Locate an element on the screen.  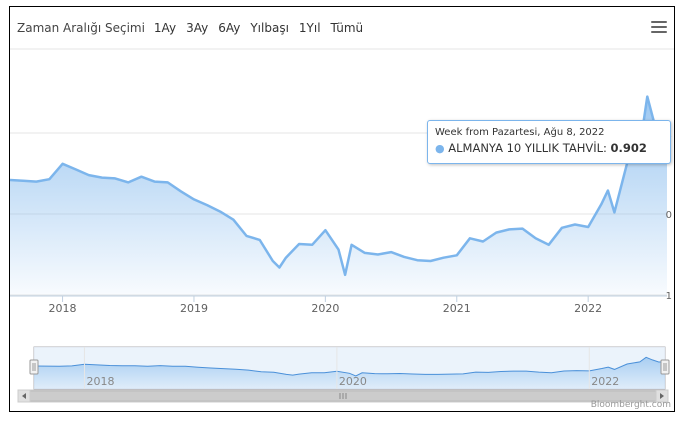
range-button-3-months: 3Ay is located at coordinates (197, 28).